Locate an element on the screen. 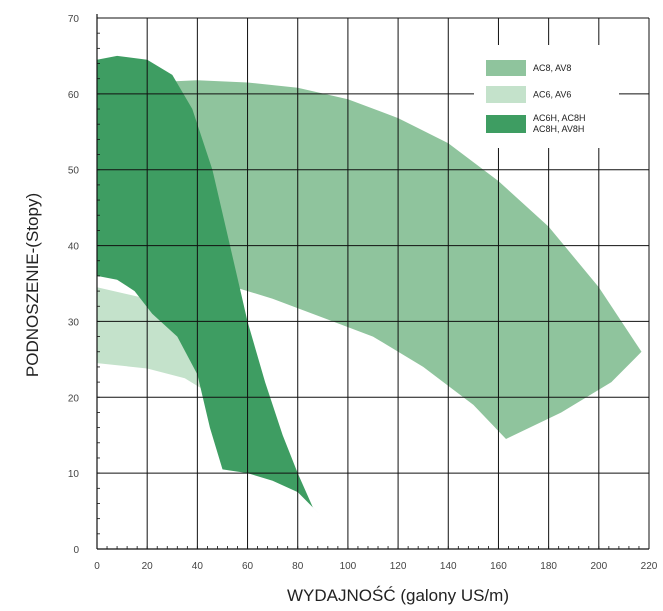 This screenshot has height=611, width=663. legend-label-2-0: AC6H, AC8H is located at coordinates (559, 118).